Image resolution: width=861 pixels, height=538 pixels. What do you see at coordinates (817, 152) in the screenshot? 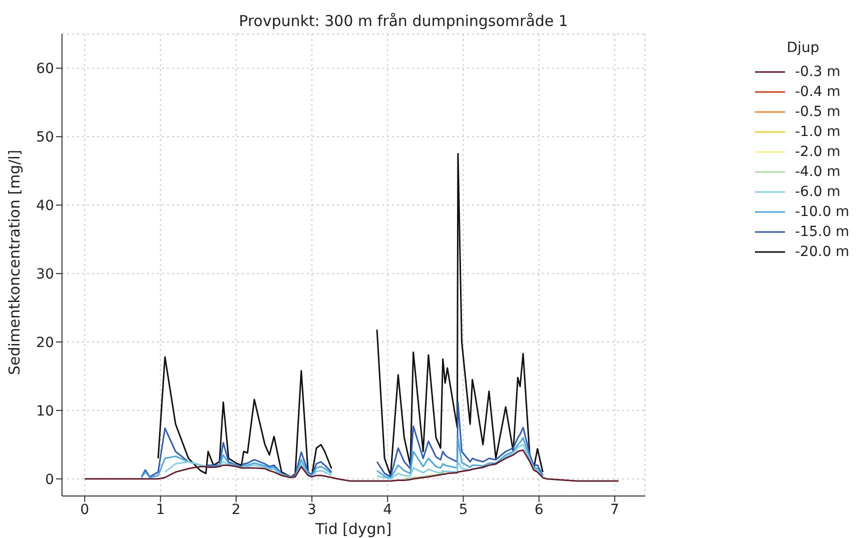
I see `legend-label: -2.0 m` at bounding box center [817, 152].